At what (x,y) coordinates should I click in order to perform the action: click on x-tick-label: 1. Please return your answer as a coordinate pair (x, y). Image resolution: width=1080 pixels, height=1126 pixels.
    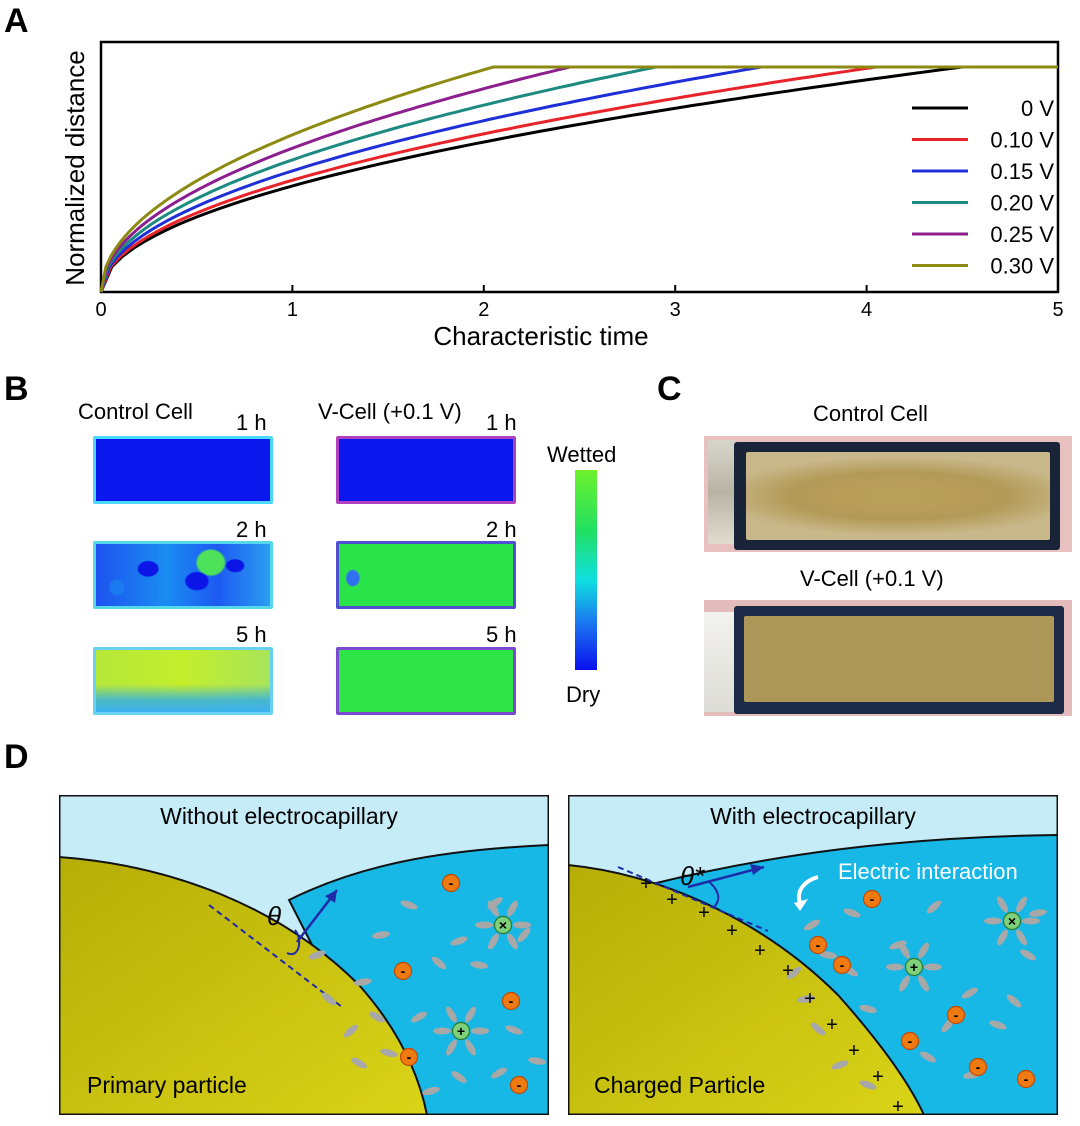
    Looking at the image, I should click on (292, 310).